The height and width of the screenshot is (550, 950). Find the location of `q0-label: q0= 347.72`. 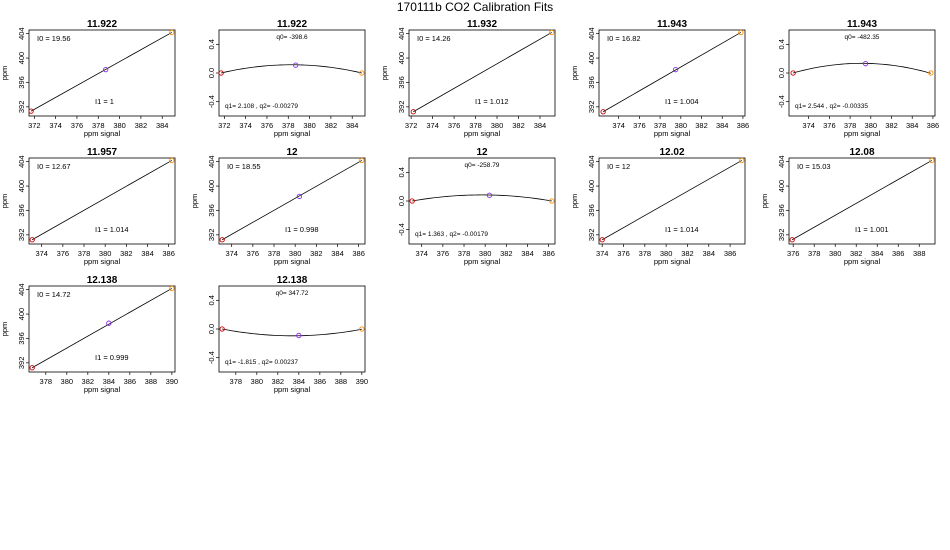

q0-label: q0= 347.72 is located at coordinates (292, 293).